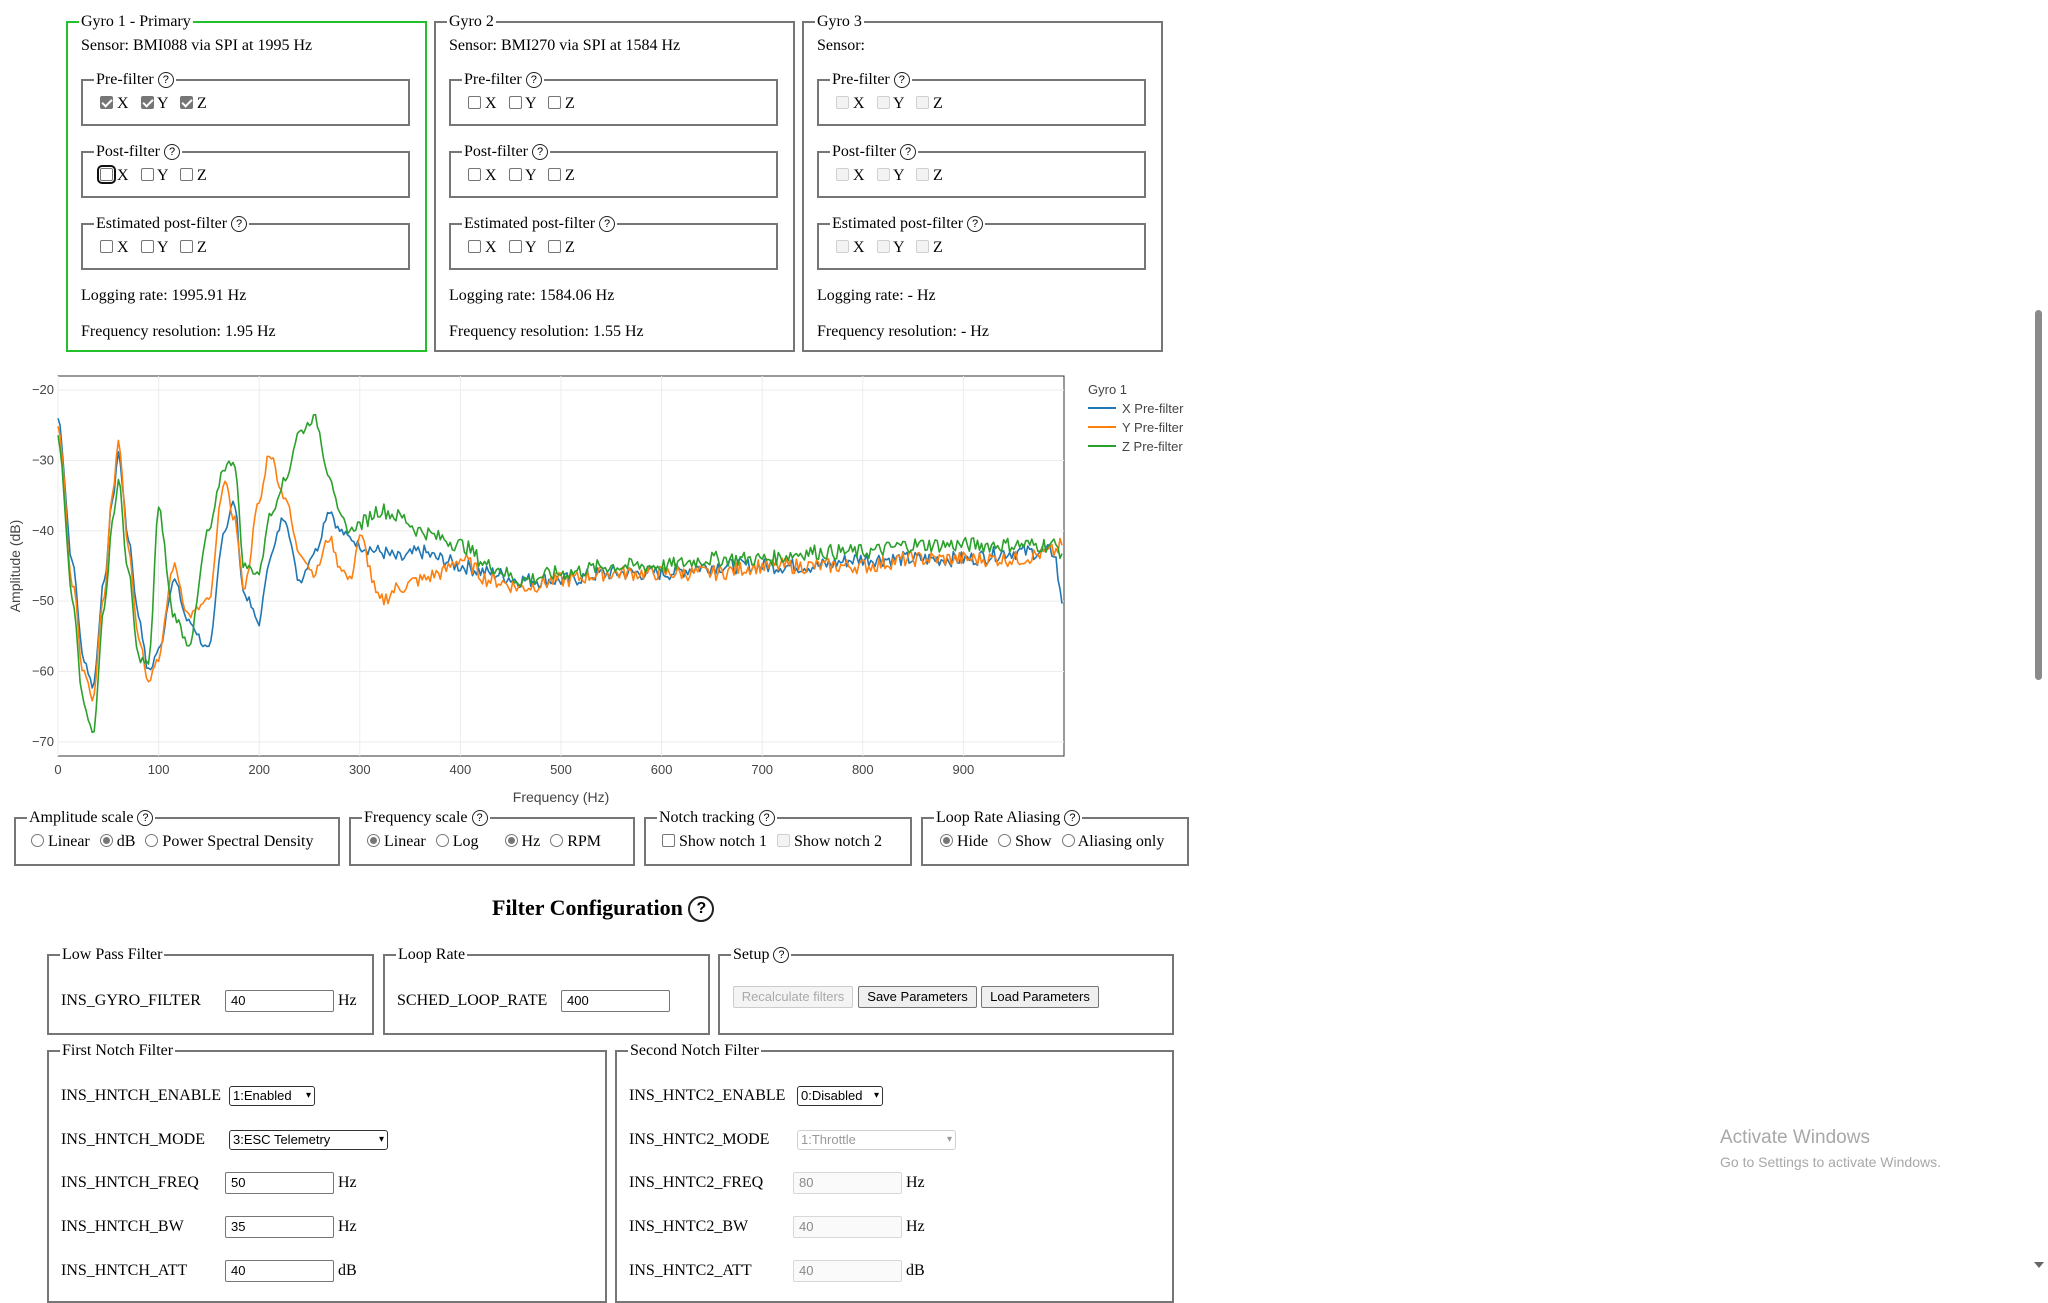 The width and height of the screenshot is (2048, 1303). I want to click on sched-loop-rate-input: 400, so click(615, 1001).